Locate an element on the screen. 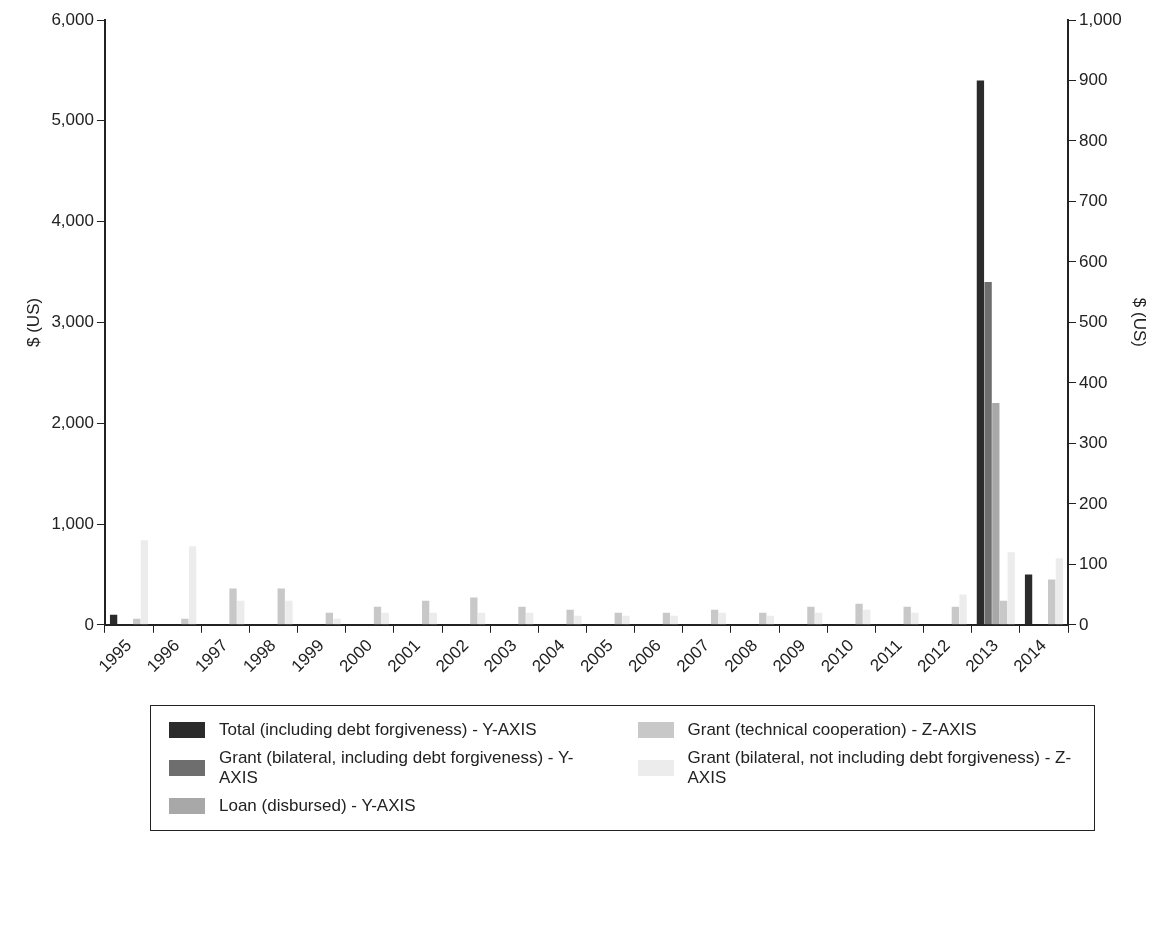  y-axis-title: $ (US) is located at coordinates (33, 322).